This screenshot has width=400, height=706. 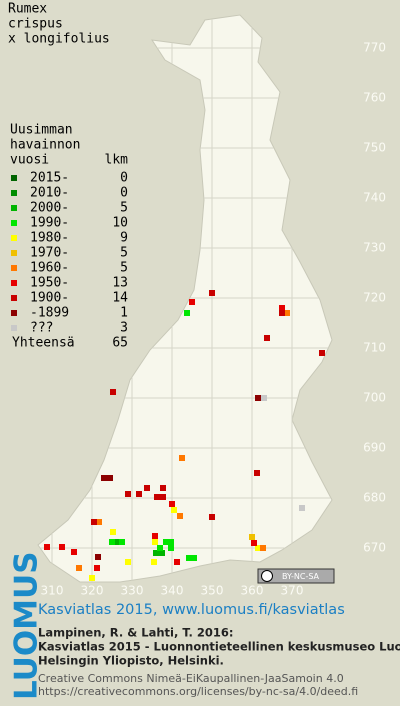 What do you see at coordinates (49, 238) in the screenshot?
I see `legend-label: 1980-` at bounding box center [49, 238].